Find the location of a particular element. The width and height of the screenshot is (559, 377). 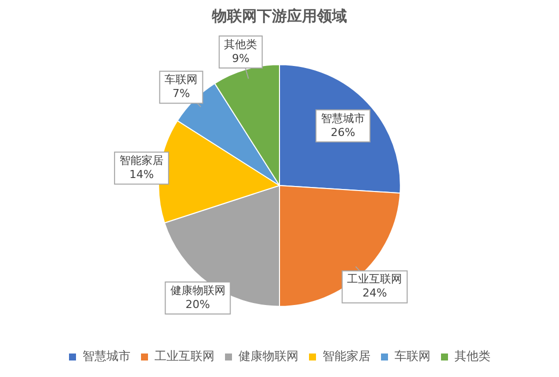

data-label: 24% is located at coordinates (374, 293).